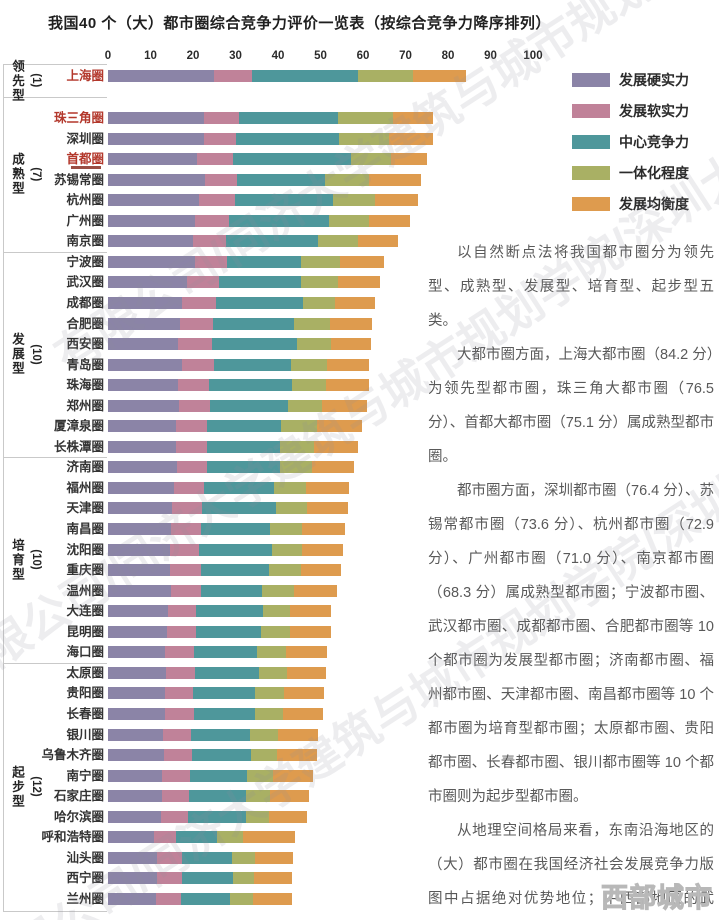 This screenshot has height=920, width=719. What do you see at coordinates (86, 168) in the screenshot?
I see `capital-circle-subnote` at bounding box center [86, 168].